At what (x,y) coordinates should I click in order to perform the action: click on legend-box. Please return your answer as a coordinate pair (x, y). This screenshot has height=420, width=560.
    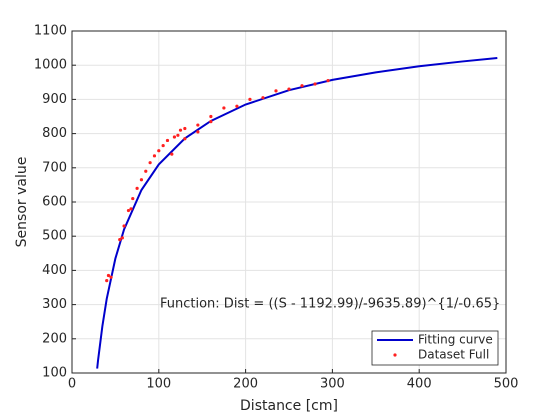
    Looking at the image, I should click on (435, 348).